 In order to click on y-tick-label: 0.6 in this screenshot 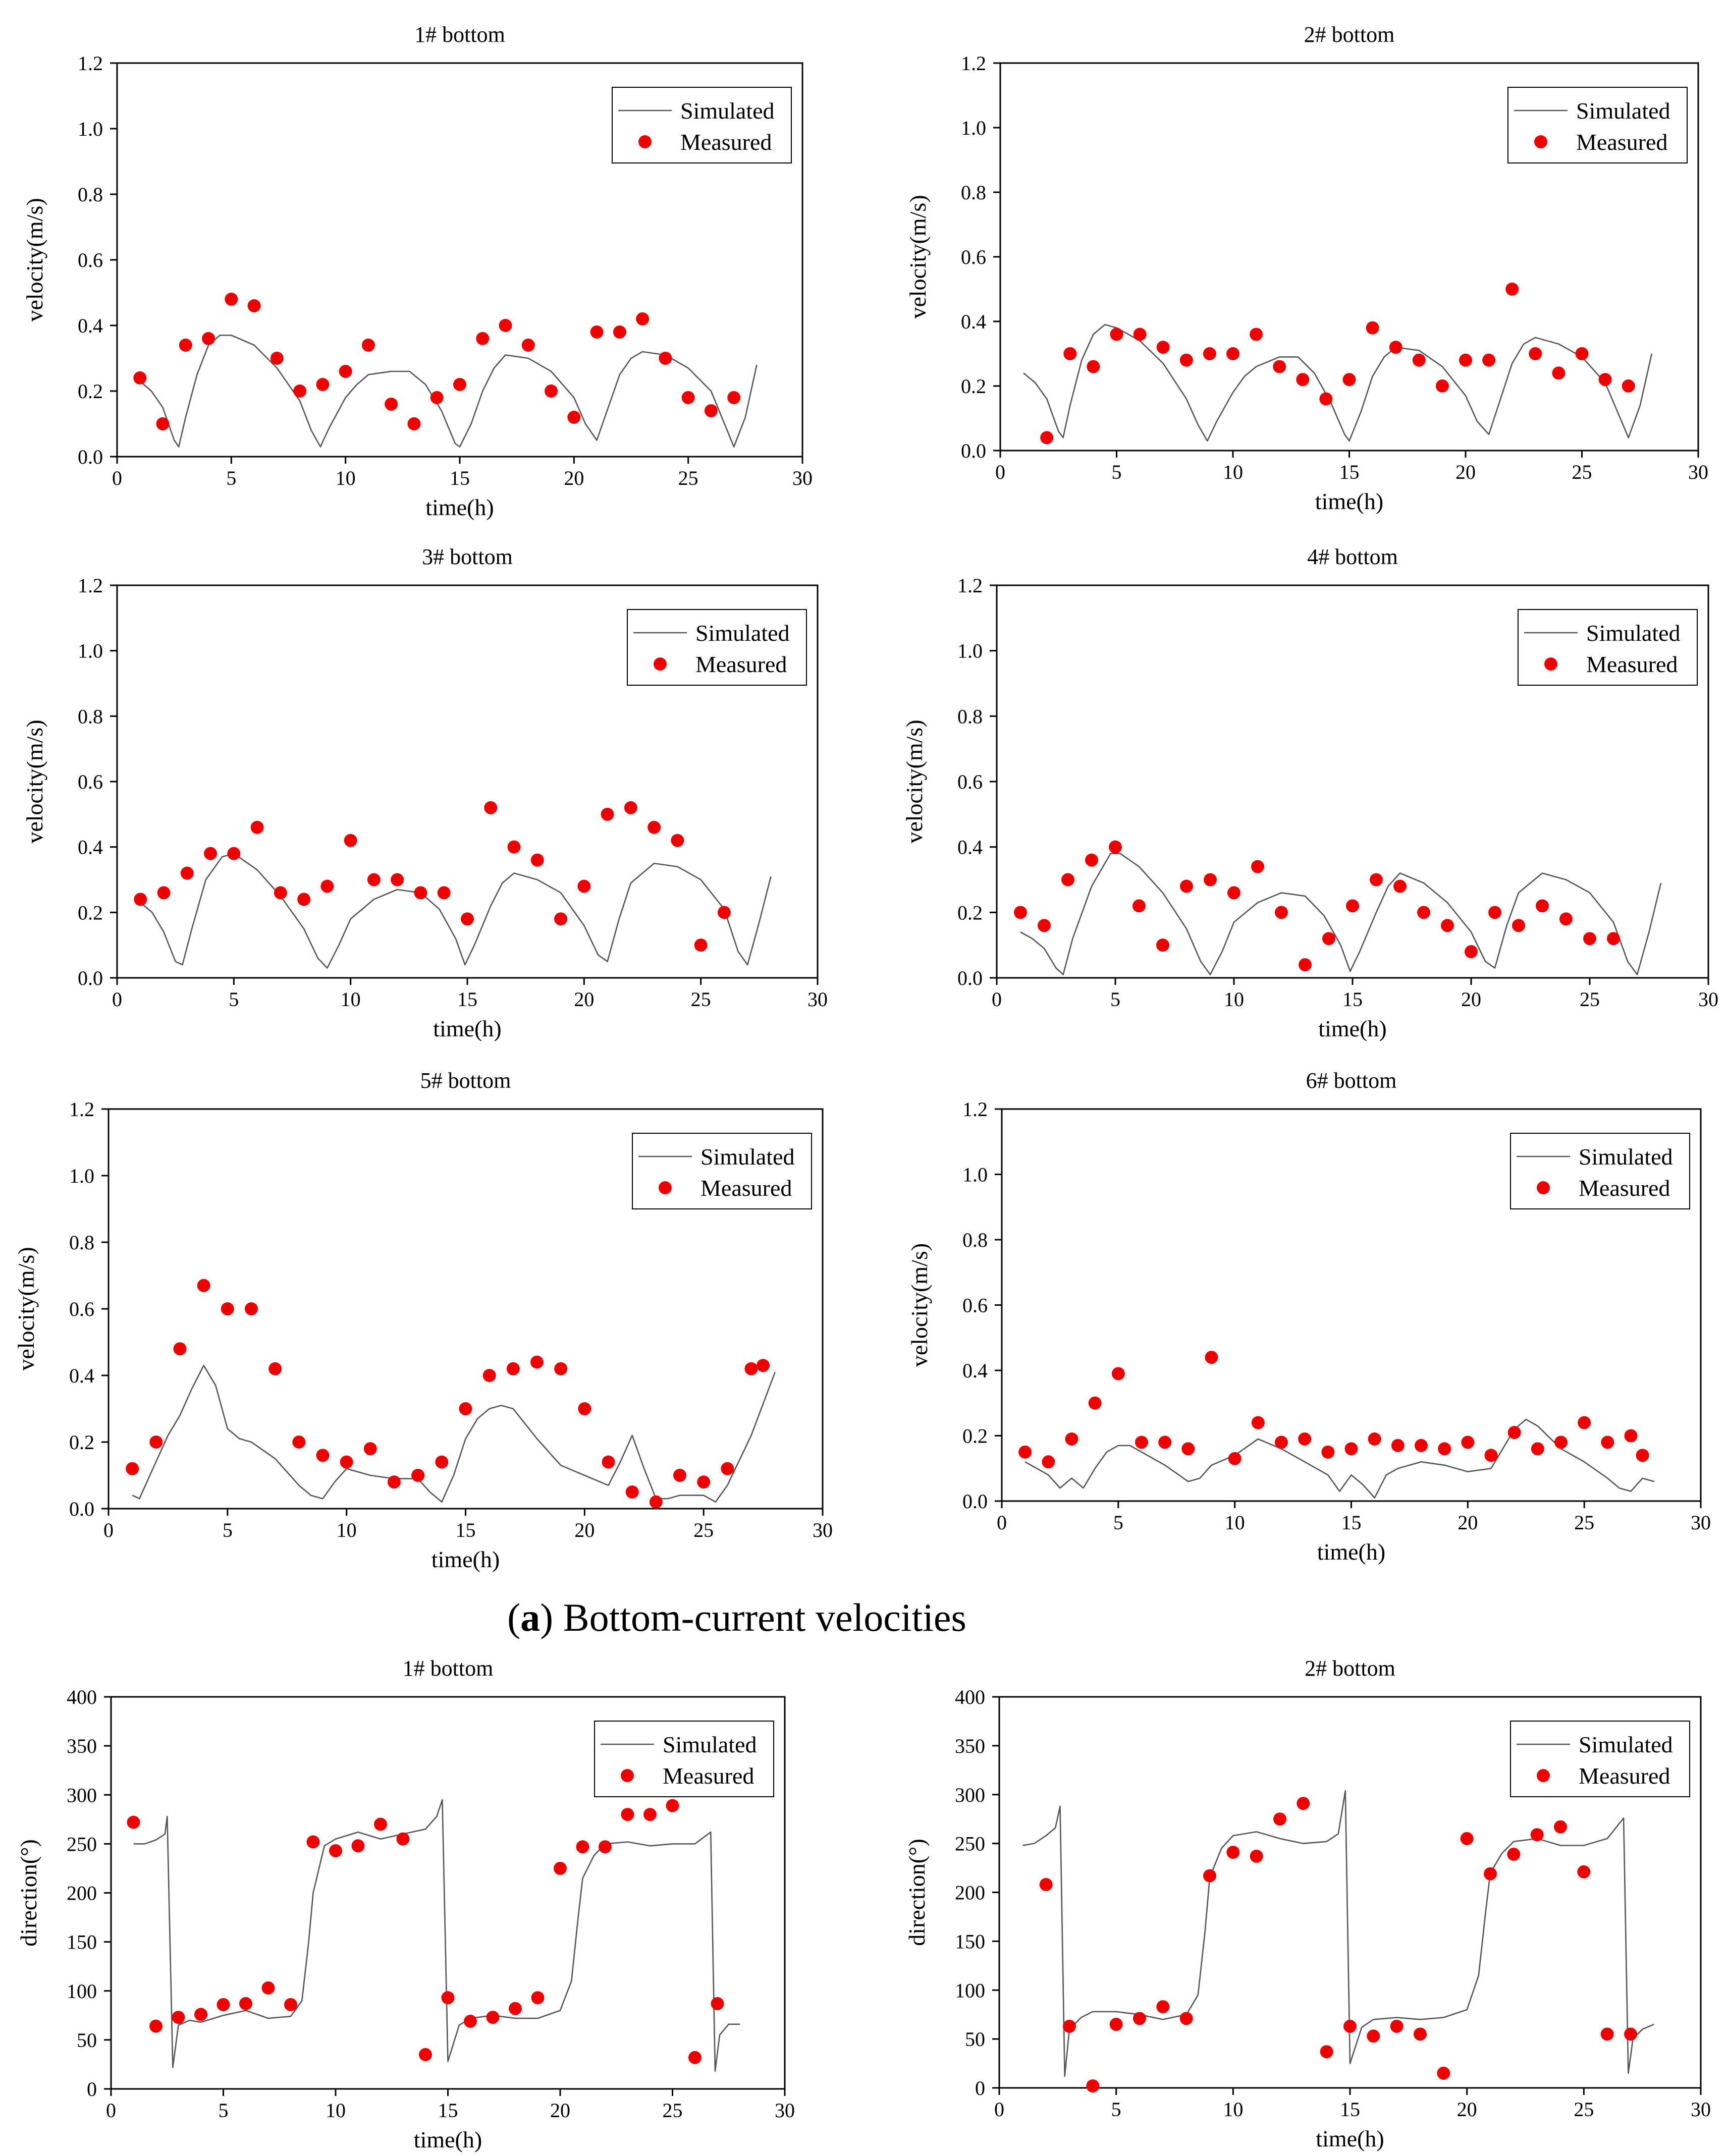, I will do `click(973, 257)`.